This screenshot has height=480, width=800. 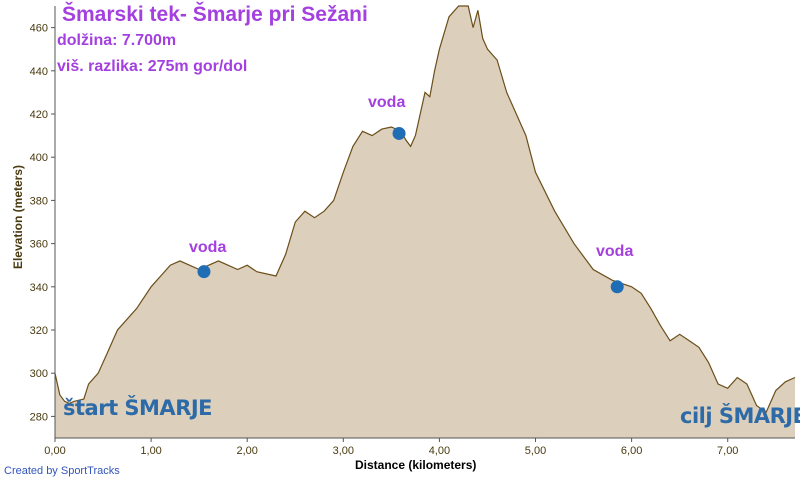 I want to click on x-tick-label: 5,00, so click(x=535, y=451).